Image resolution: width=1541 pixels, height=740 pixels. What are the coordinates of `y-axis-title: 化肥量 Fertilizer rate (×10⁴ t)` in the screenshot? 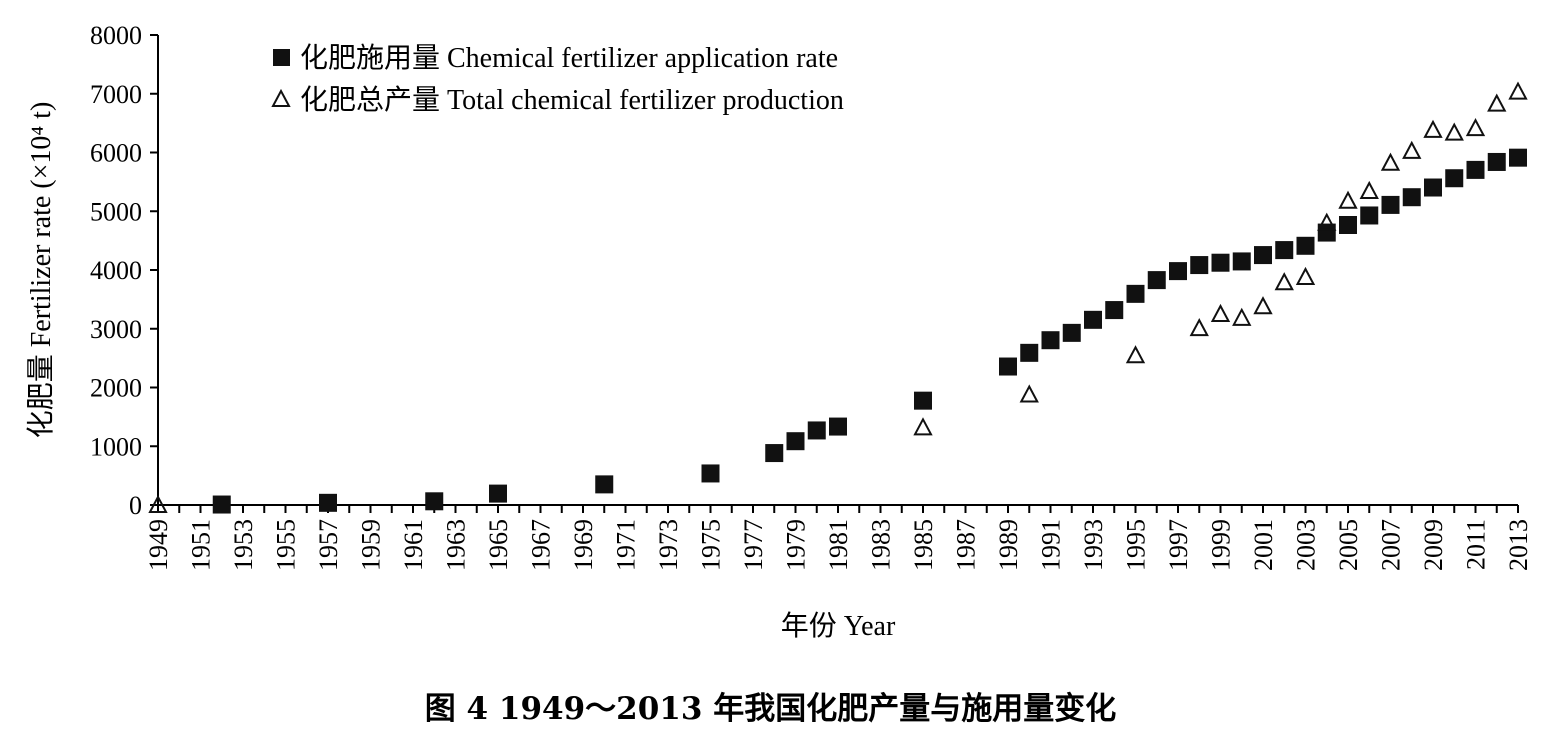 It's located at (41, 270).